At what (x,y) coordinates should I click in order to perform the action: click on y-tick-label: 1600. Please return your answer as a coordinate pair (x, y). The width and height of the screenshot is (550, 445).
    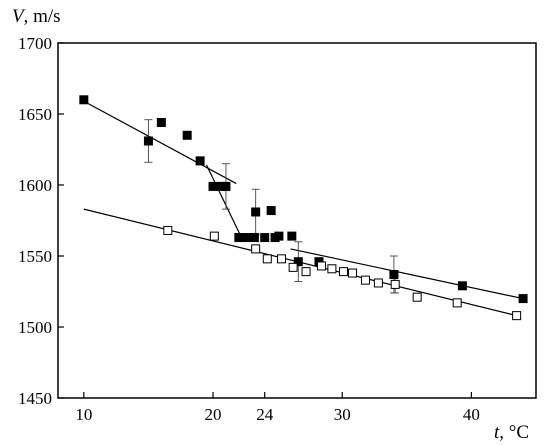
    Looking at the image, I should click on (35, 185).